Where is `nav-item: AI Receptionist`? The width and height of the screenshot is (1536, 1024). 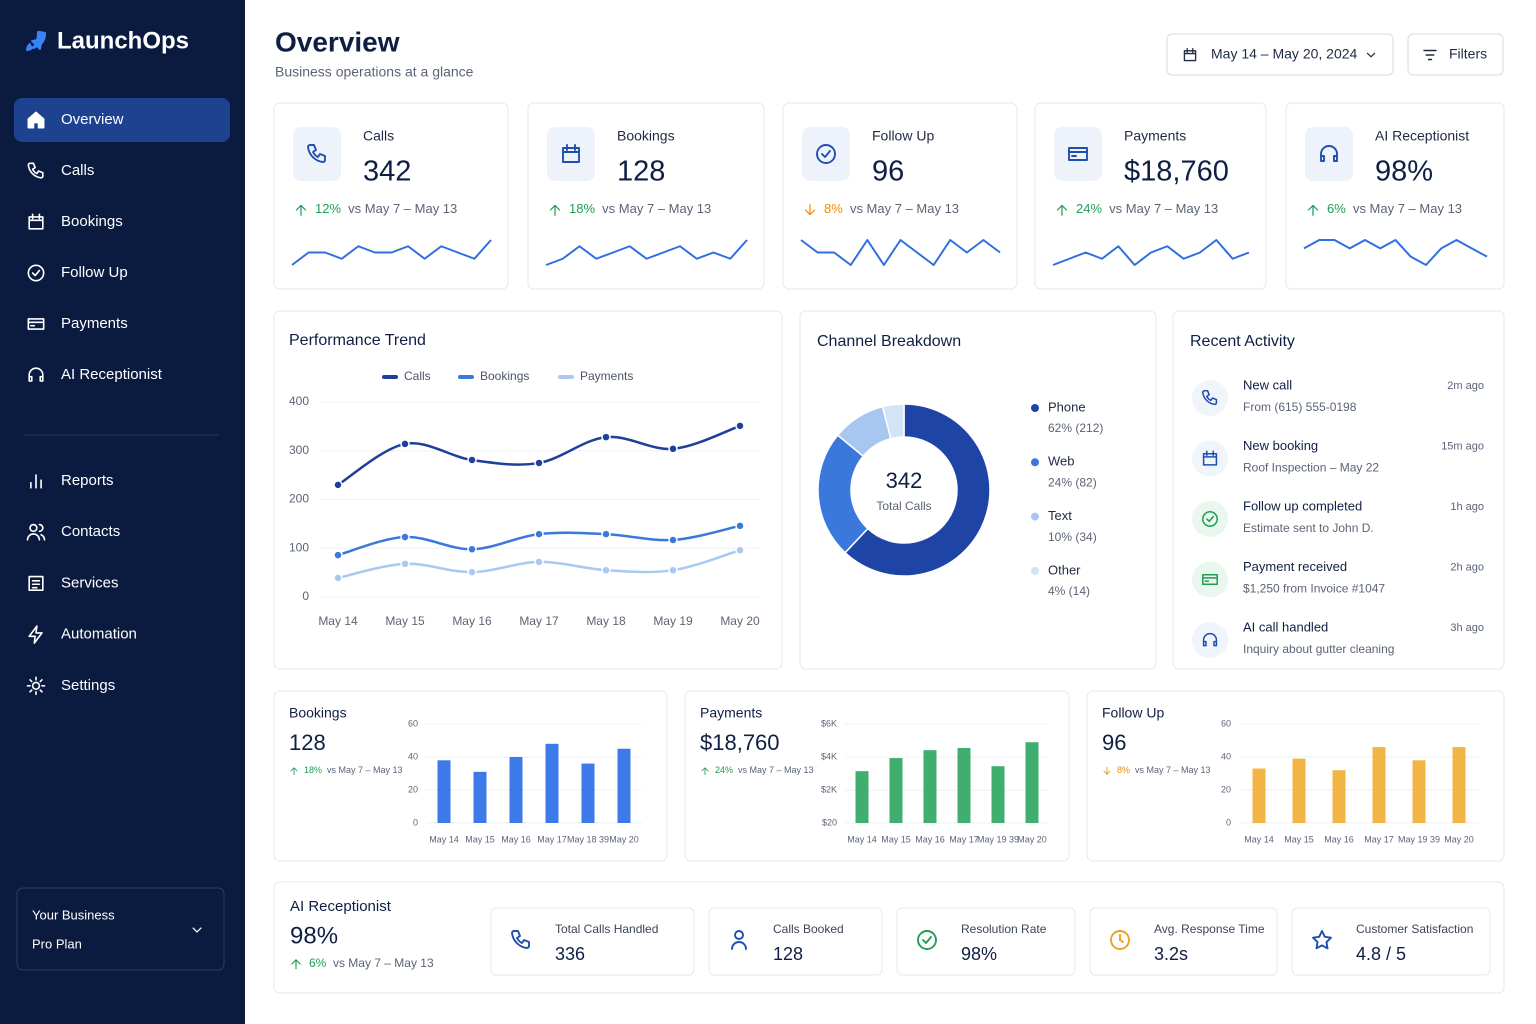 nav-item: AI Receptionist is located at coordinates (112, 374).